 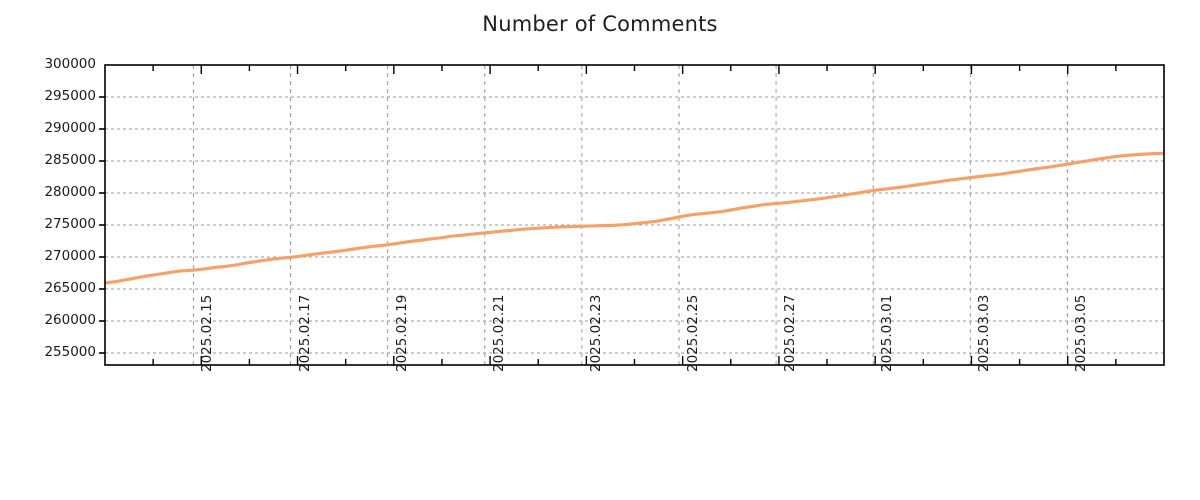 I want to click on y-tick-label: 280000, so click(x=70, y=192).